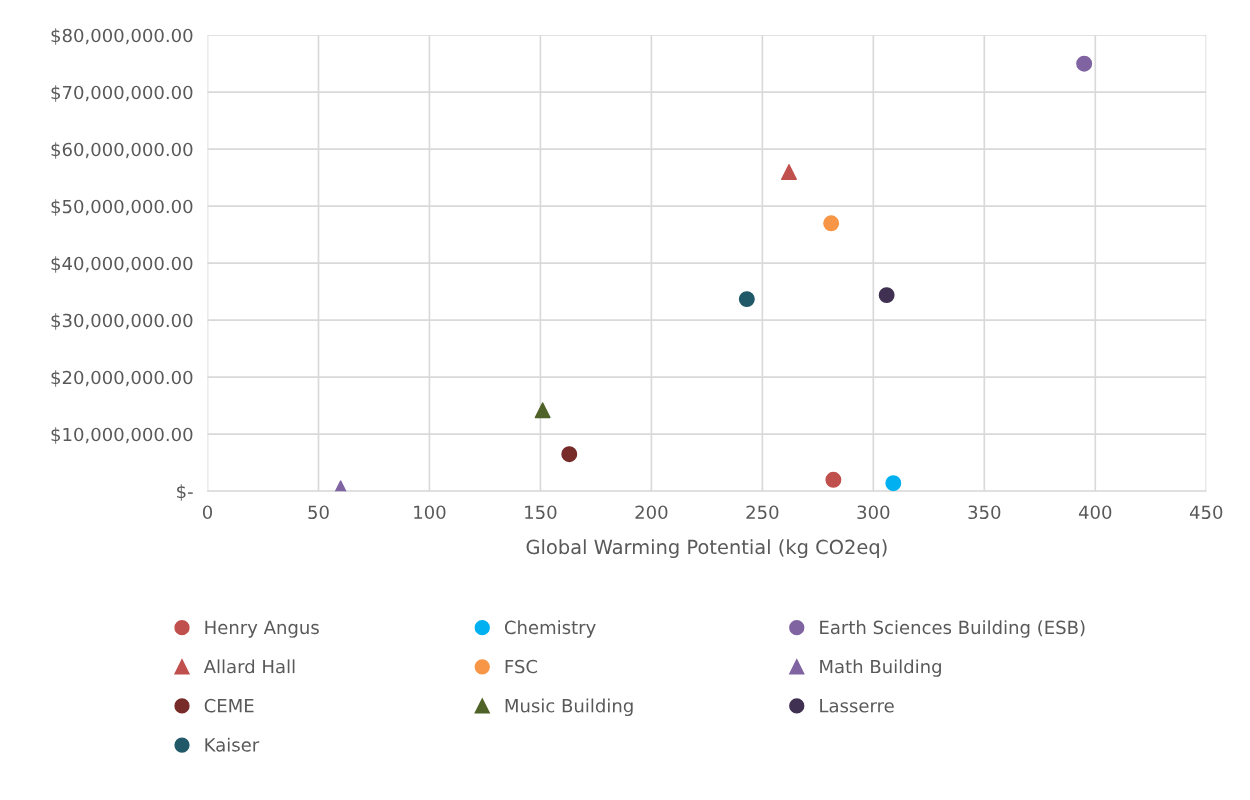  What do you see at coordinates (122, 36) in the screenshot?
I see `y-tick-label: $80,000,000.00` at bounding box center [122, 36].